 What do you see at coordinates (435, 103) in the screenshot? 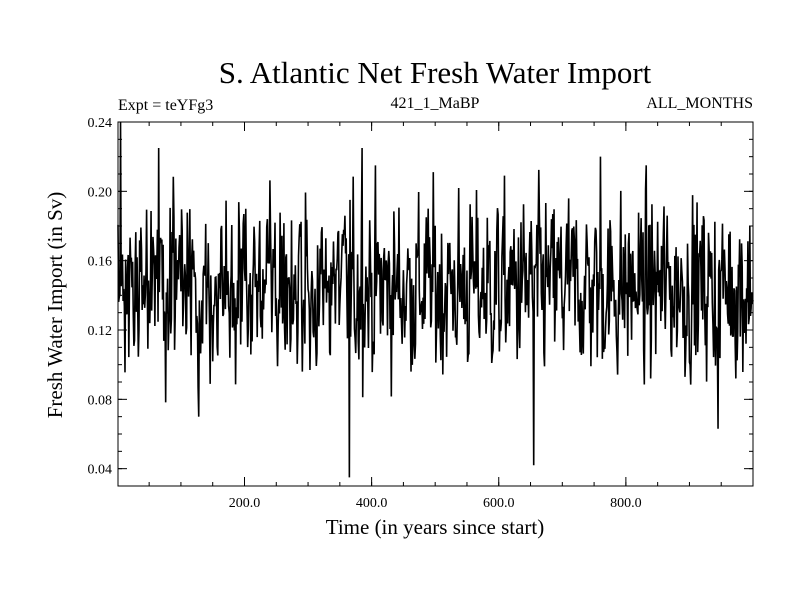
I see `run-label: 421_1_MaBP` at bounding box center [435, 103].